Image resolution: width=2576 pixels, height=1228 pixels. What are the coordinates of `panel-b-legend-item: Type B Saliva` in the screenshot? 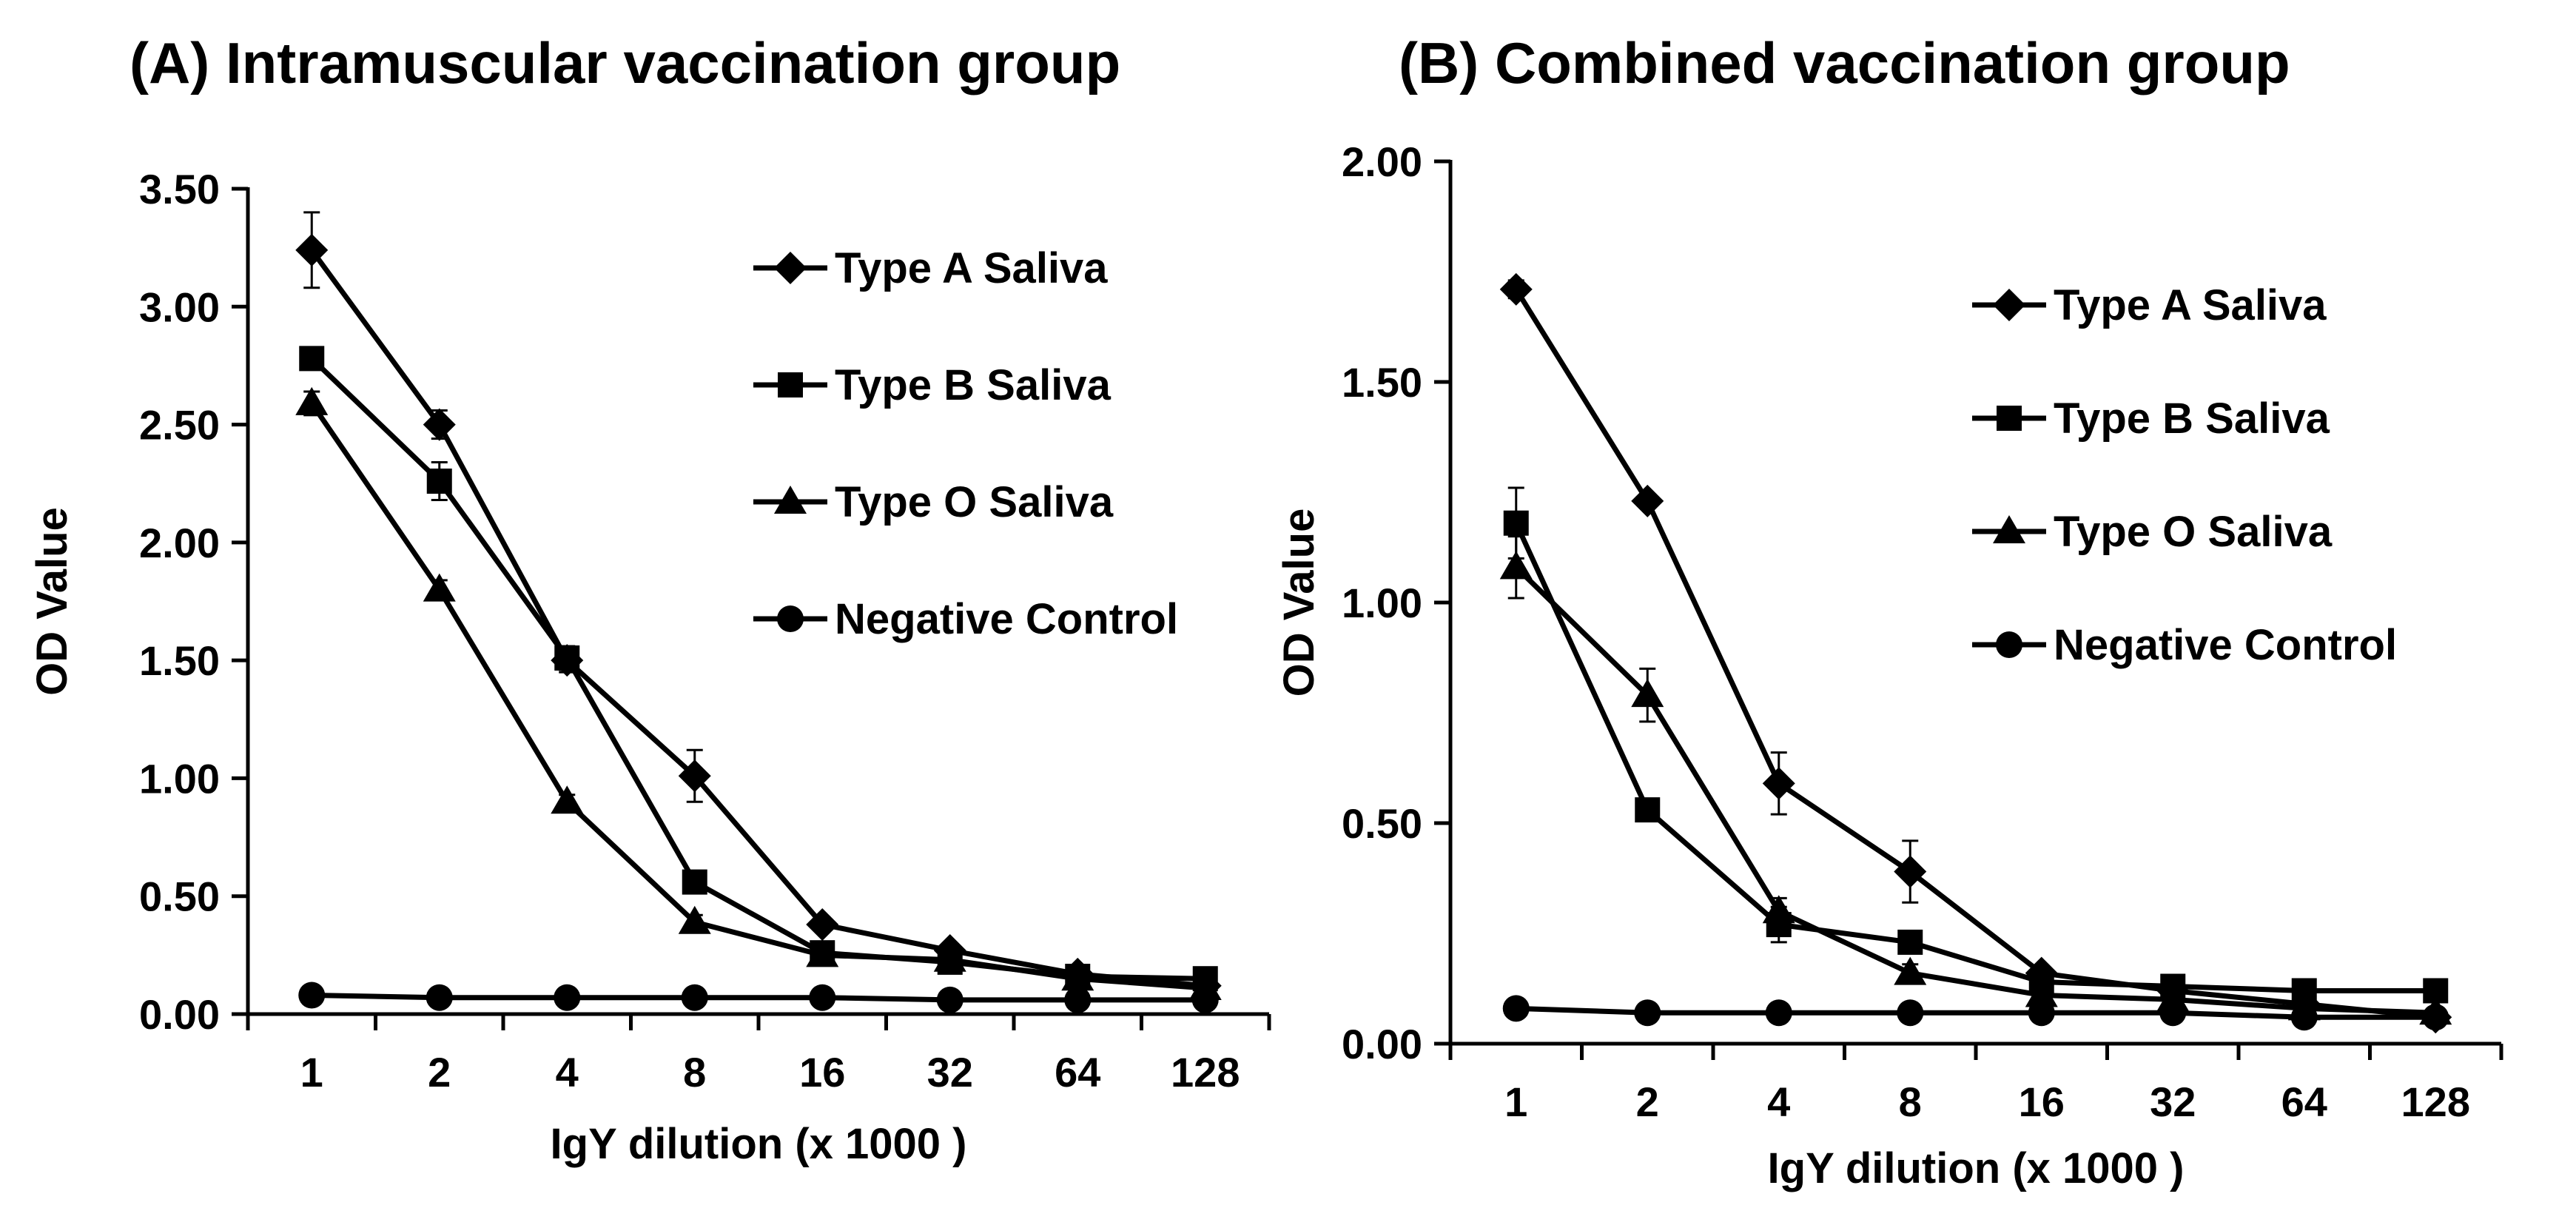 It's located at (2151, 419).